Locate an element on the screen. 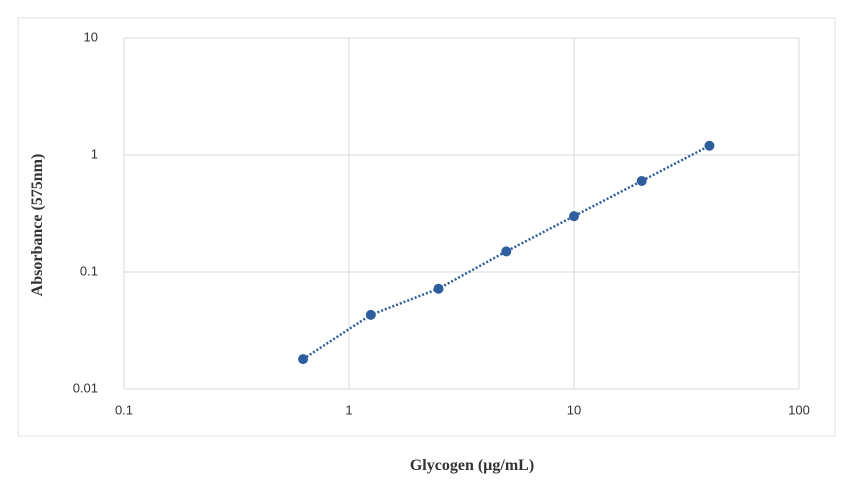 The width and height of the screenshot is (848, 496). y-tick-label: 1 is located at coordinates (94, 153).